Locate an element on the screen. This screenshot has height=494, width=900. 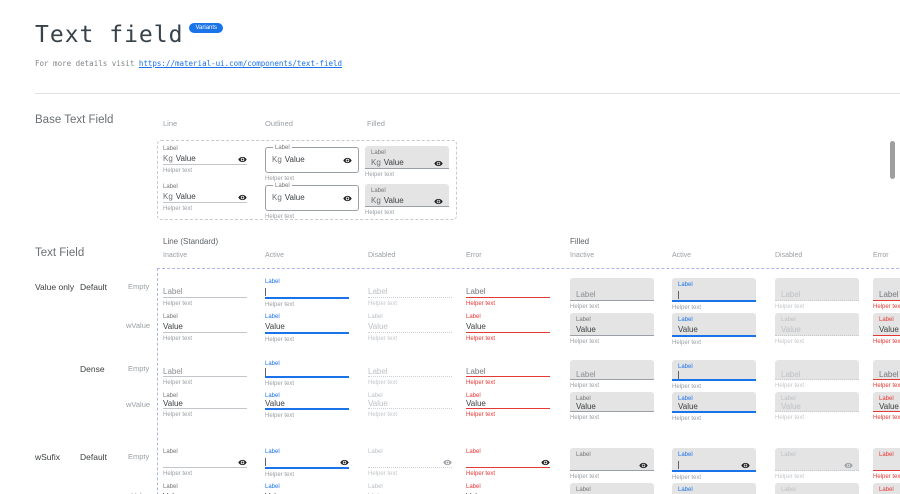
textfield-filled-active-suffix-empty: Label Helper text is located at coordinates (714, 465).